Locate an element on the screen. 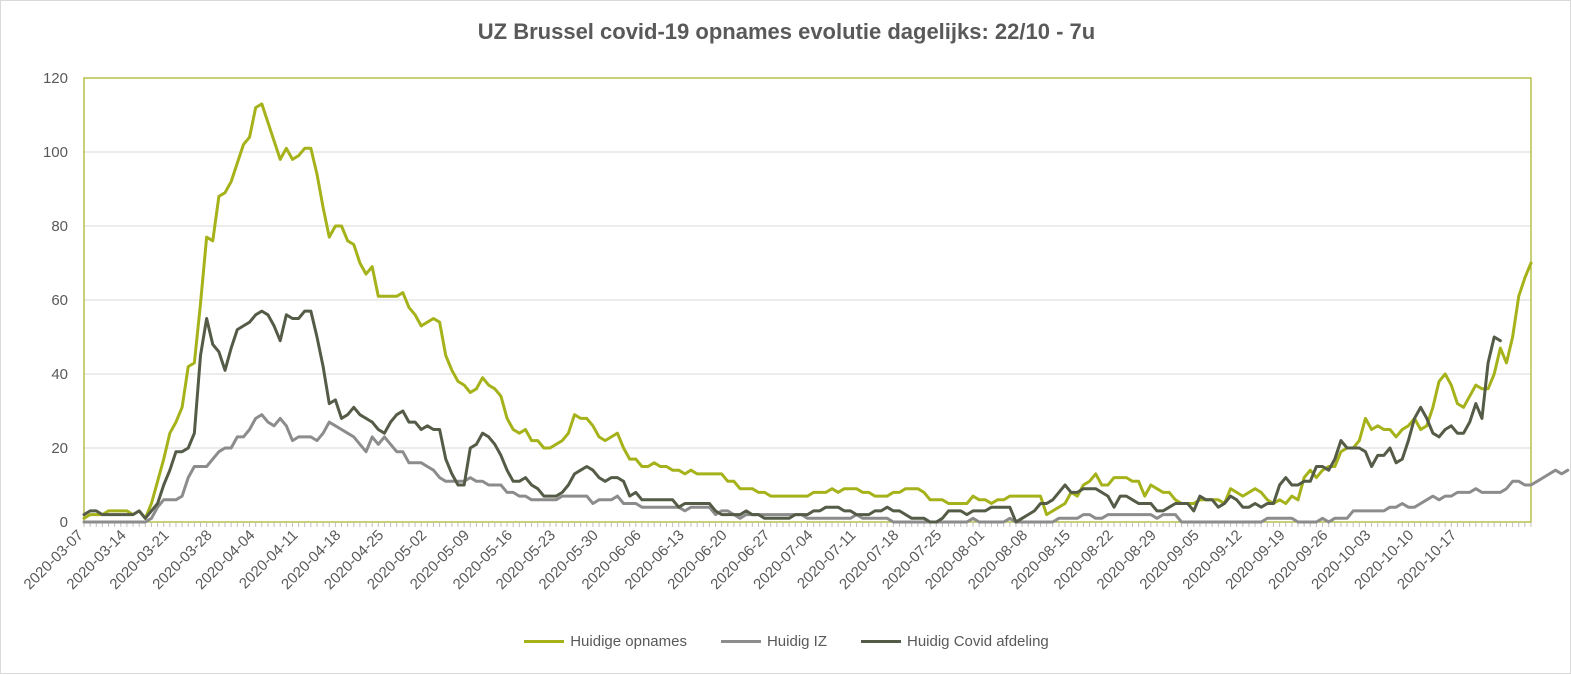 The height and width of the screenshot is (675, 1571). y-tick-label: 0 is located at coordinates (64, 522).